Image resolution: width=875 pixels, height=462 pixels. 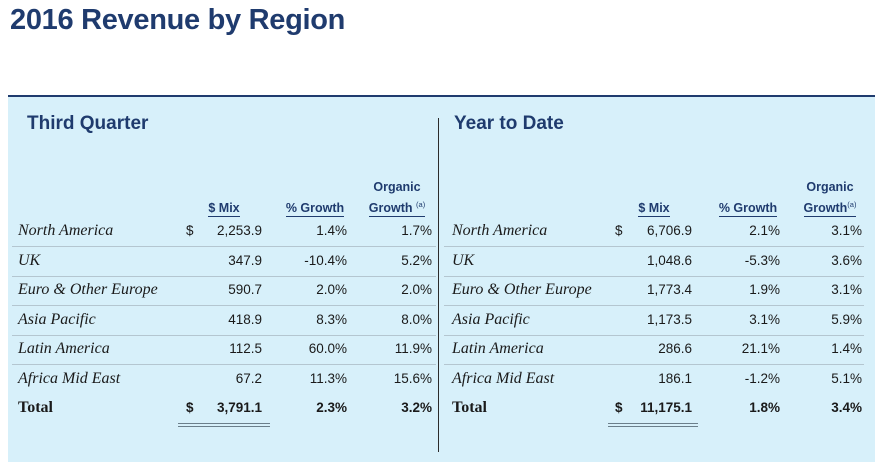 I want to click on growth-value: 3.1%, so click(x=764, y=319).